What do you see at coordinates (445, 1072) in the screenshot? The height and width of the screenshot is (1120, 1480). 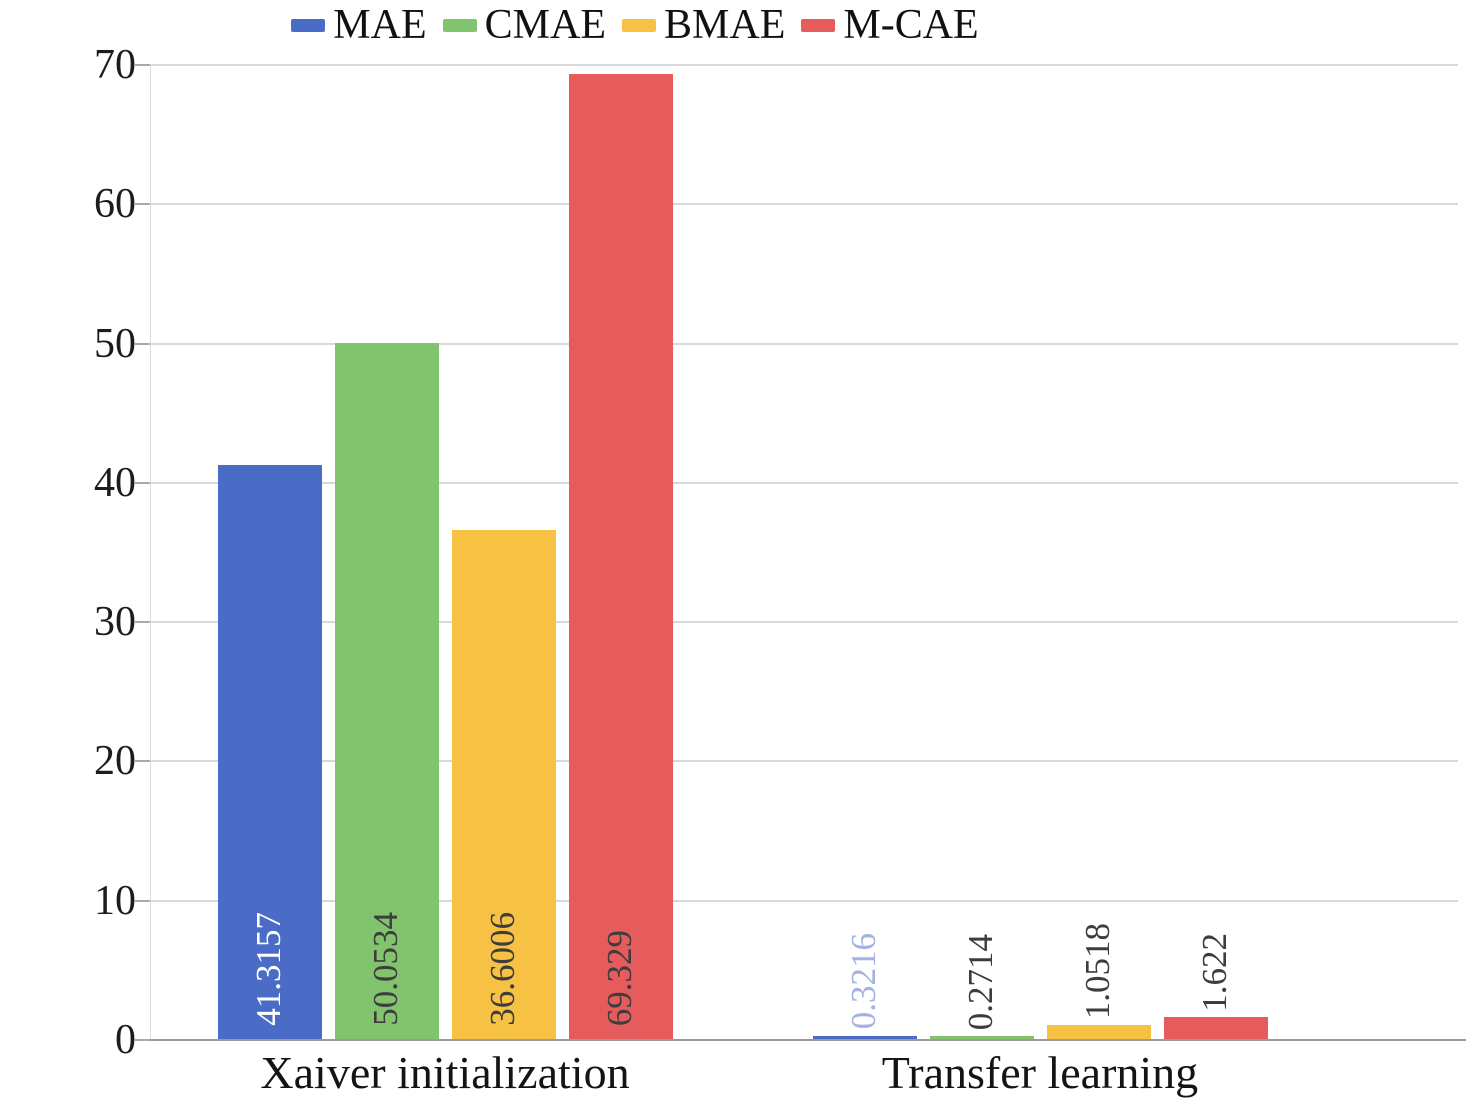 I see `x-category-label: Xaiver initialization` at bounding box center [445, 1072].